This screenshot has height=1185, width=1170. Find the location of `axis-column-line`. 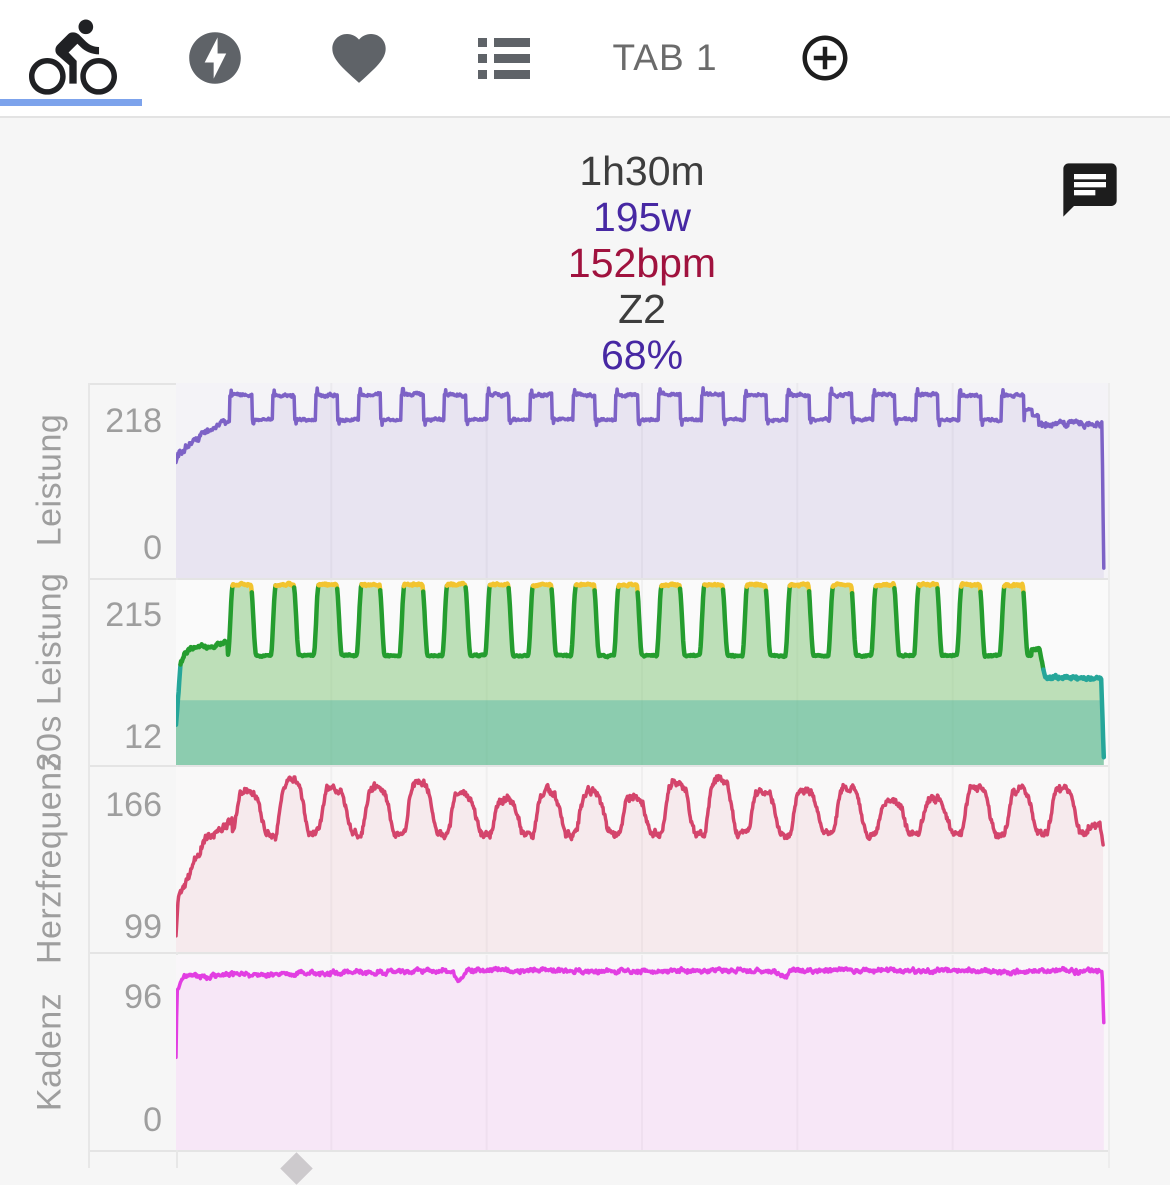

axis-column-line is located at coordinates (89, 775).